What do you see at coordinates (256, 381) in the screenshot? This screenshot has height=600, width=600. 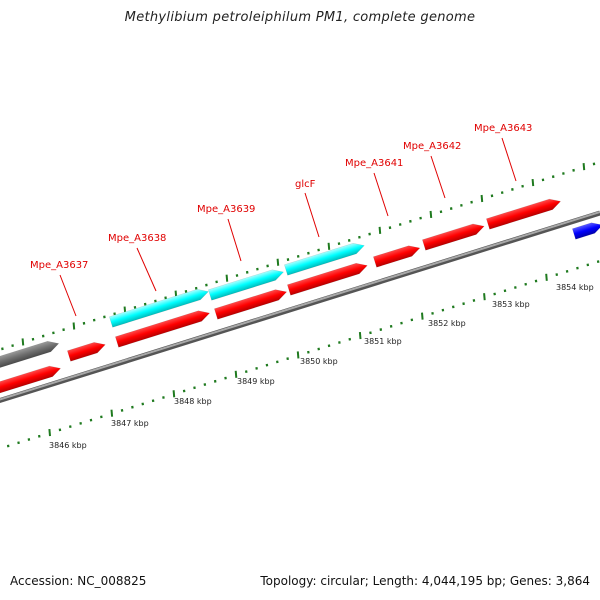 I see `kbp-scale-label: 3849 kbp` at bounding box center [256, 381].